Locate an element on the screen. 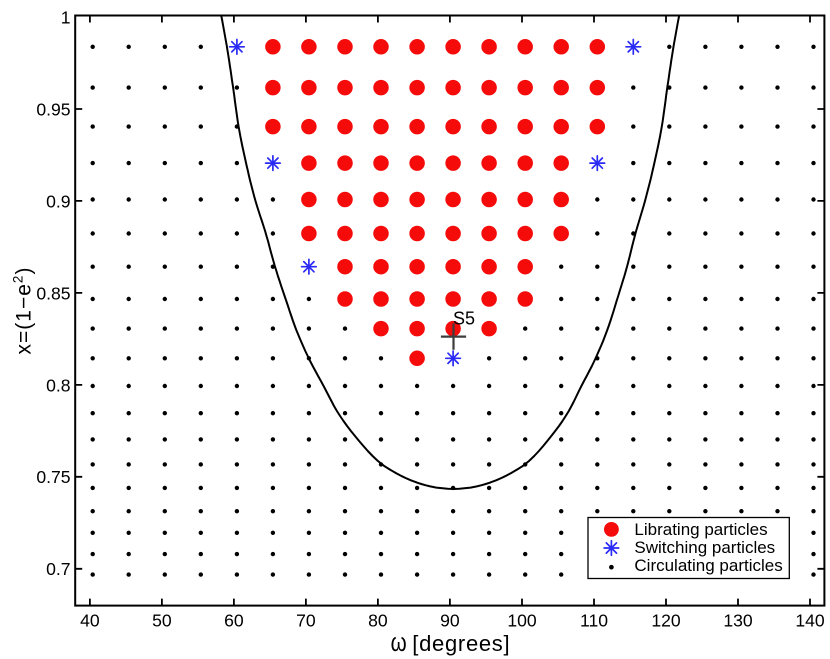 The height and width of the screenshot is (659, 830). svg-text: 130 is located at coordinates (738, 621).